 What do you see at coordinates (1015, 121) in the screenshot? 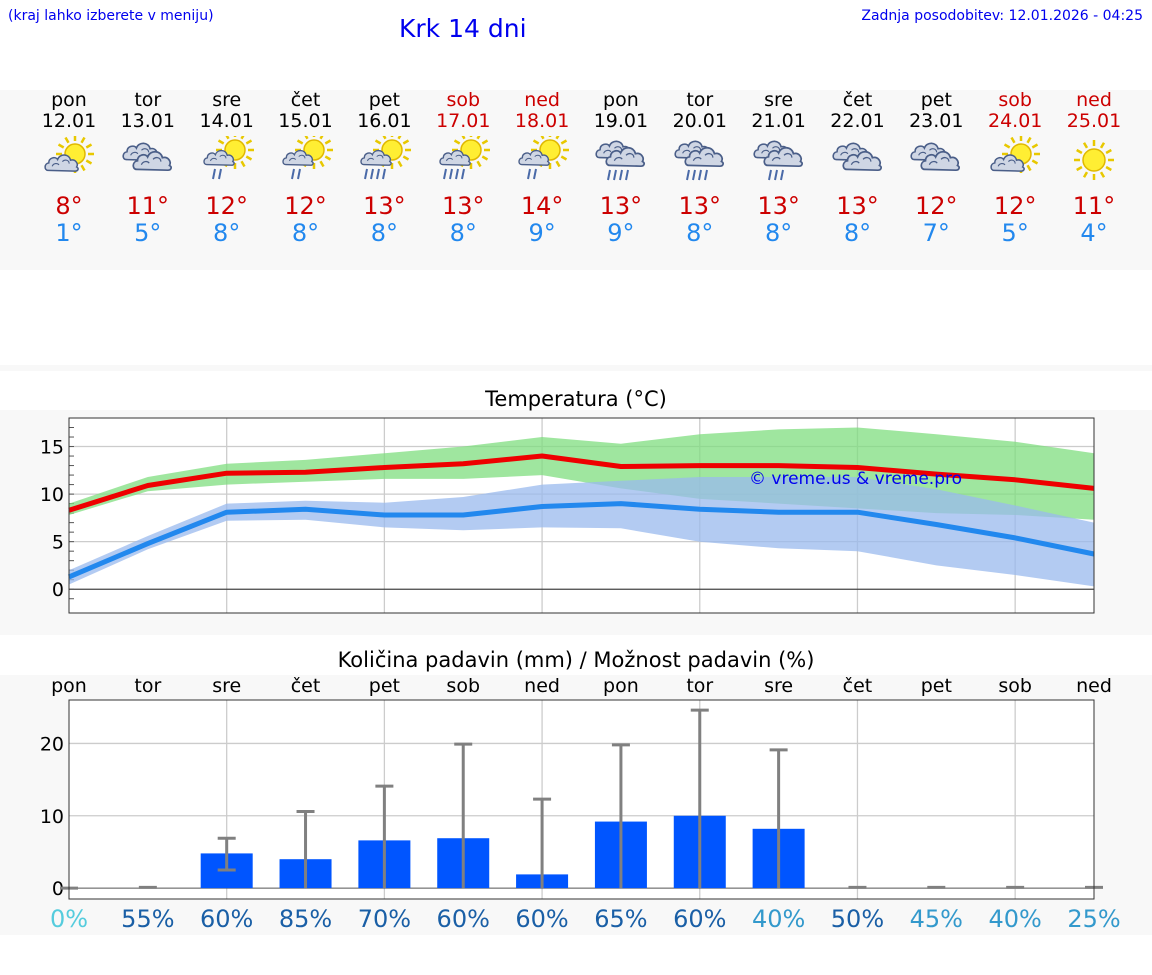
I see `day-date: 24.01` at bounding box center [1015, 121].